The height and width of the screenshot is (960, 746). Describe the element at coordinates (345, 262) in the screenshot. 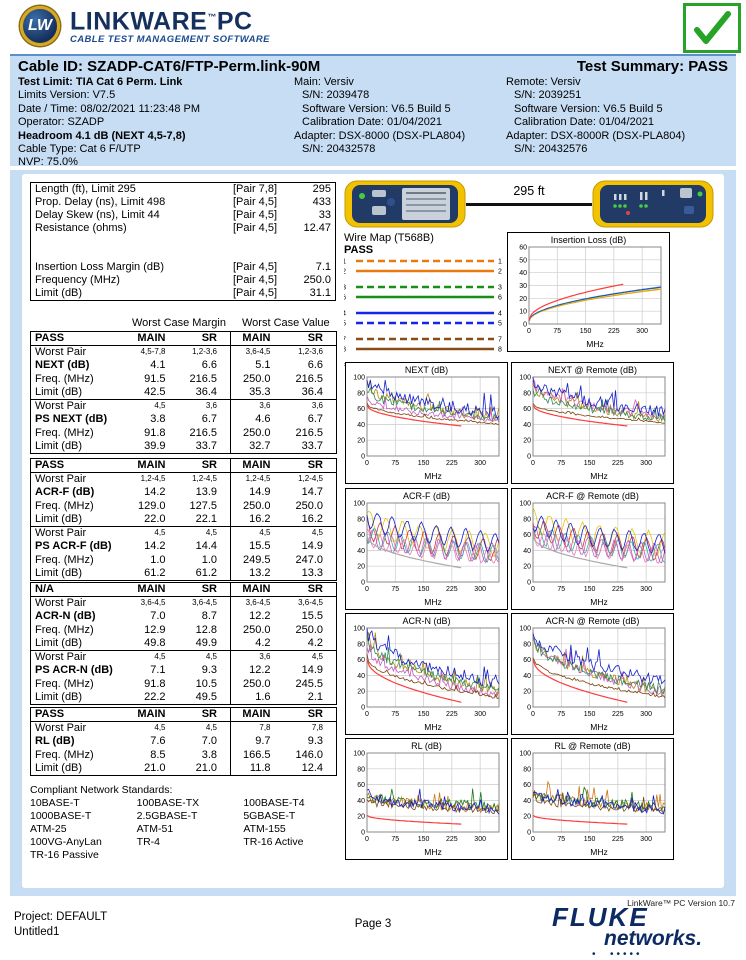

I see `svg-text: 1` at that location.